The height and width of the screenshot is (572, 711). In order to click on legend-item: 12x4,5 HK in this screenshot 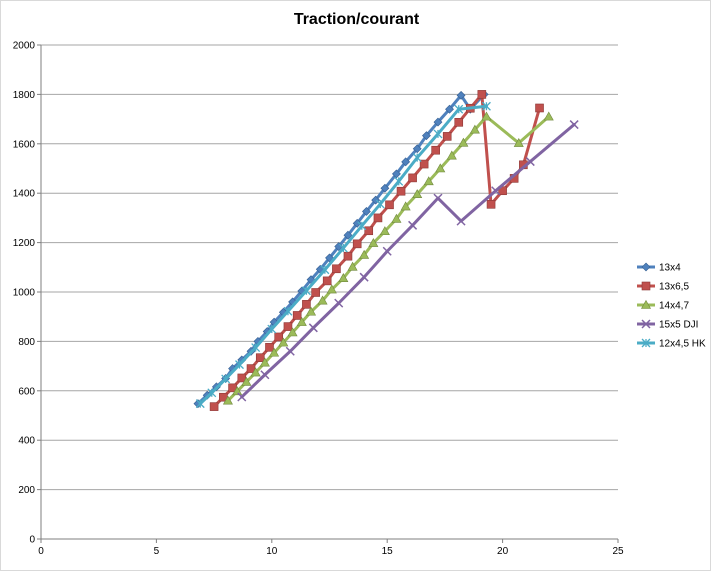, I will do `click(671, 344)`.